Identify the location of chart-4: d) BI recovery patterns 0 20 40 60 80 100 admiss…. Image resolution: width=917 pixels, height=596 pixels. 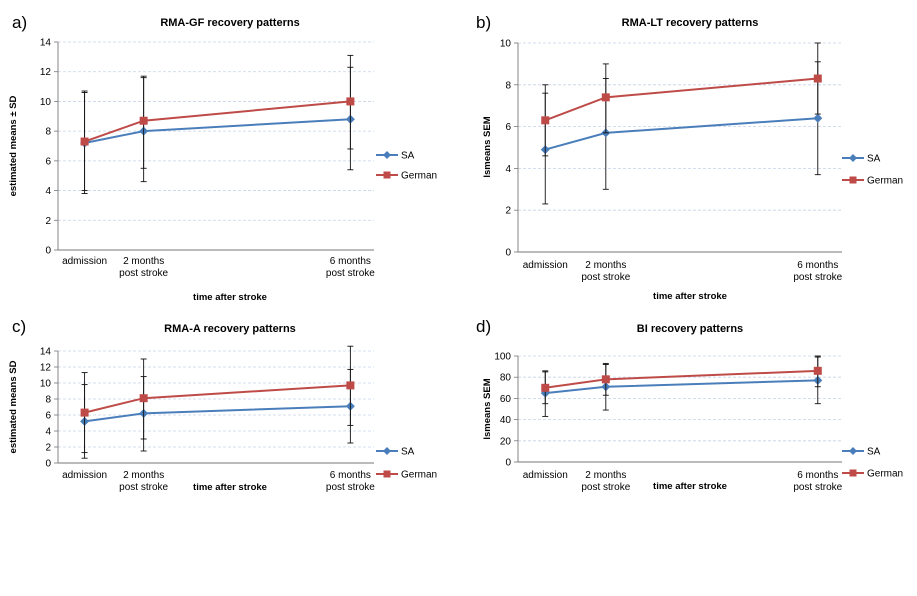
(689, 405).